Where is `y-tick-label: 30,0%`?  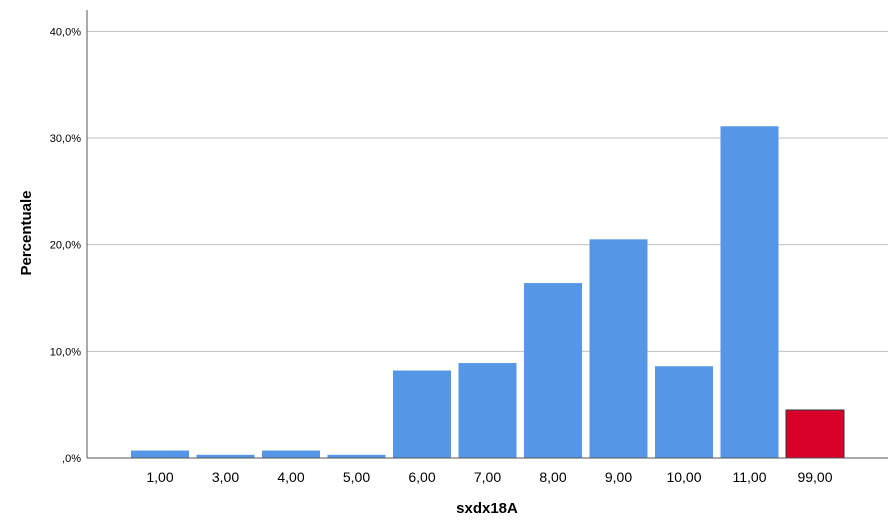 y-tick-label: 30,0% is located at coordinates (65, 139).